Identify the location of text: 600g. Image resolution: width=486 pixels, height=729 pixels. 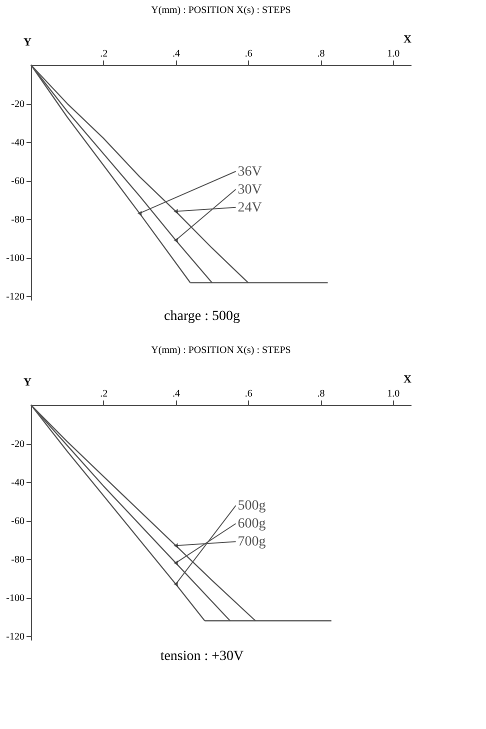
(252, 524).